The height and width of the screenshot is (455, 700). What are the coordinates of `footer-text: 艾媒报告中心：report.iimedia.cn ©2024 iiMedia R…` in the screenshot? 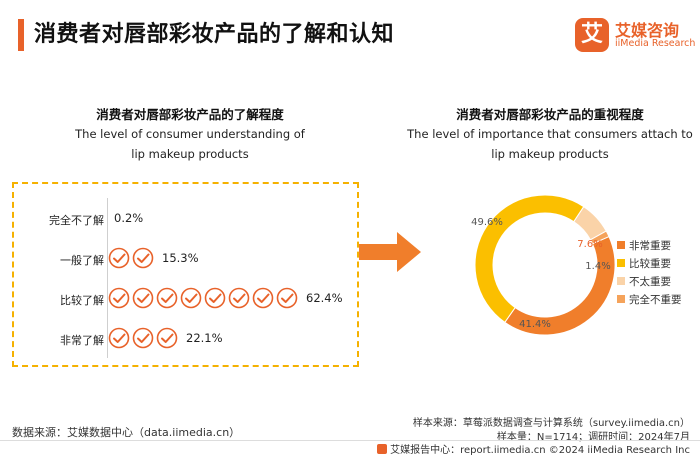 It's located at (540, 450).